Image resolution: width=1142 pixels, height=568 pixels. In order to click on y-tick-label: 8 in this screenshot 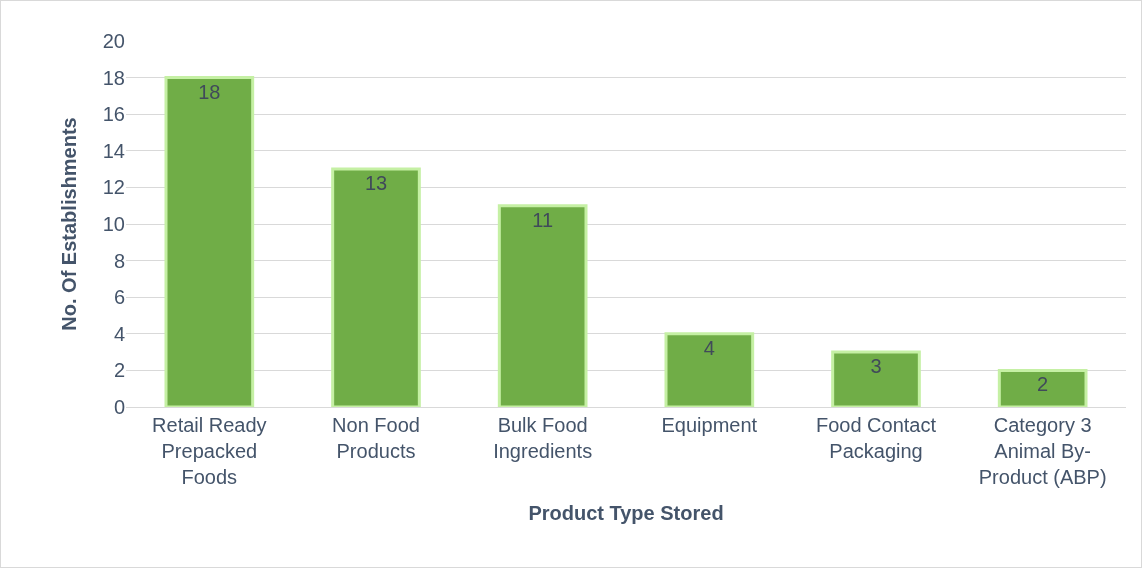, I will do `click(119, 260)`.